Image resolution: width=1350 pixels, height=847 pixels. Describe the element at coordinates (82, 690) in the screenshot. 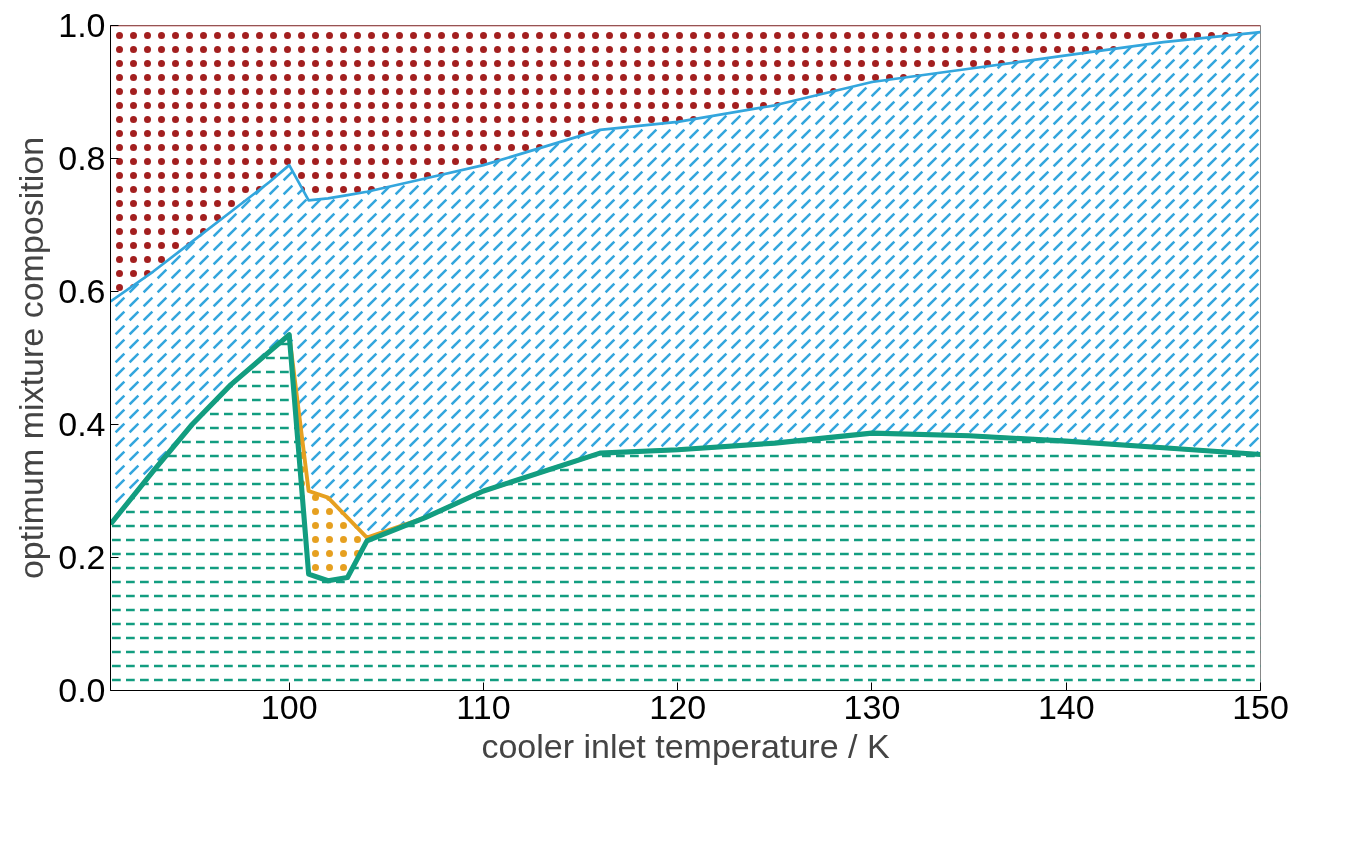

I see `y-tick-label: 0.0` at that location.